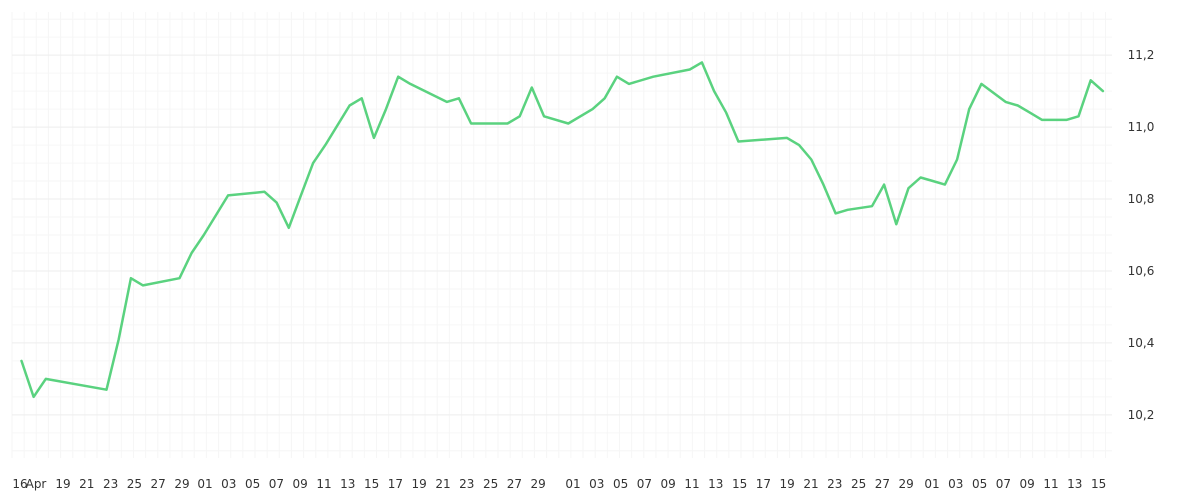 This screenshot has height=500, width=1200. What do you see at coordinates (36, 484) in the screenshot?
I see `x-tick-label: Apr` at bounding box center [36, 484].